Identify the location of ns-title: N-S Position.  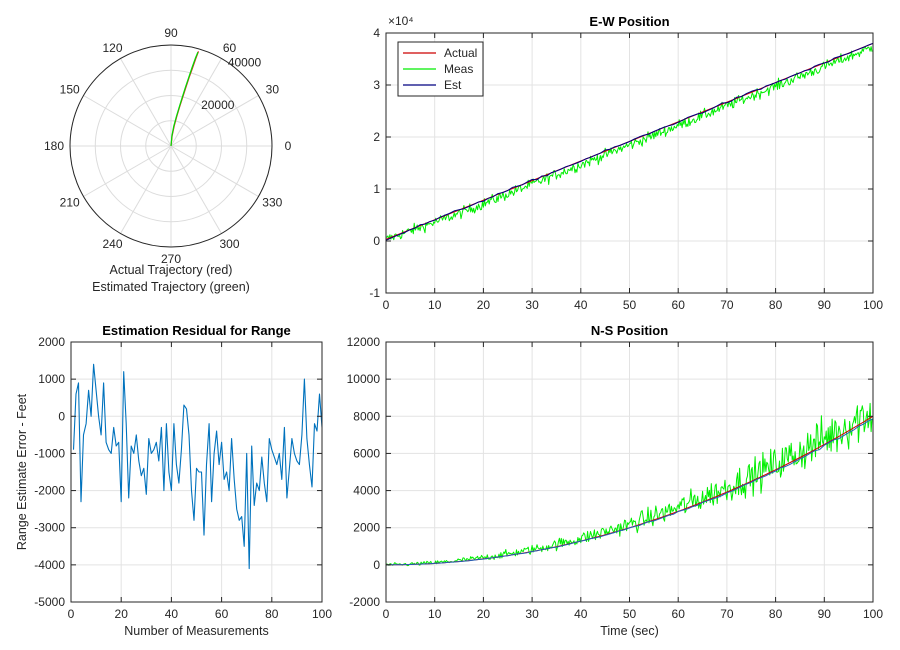
(629, 330).